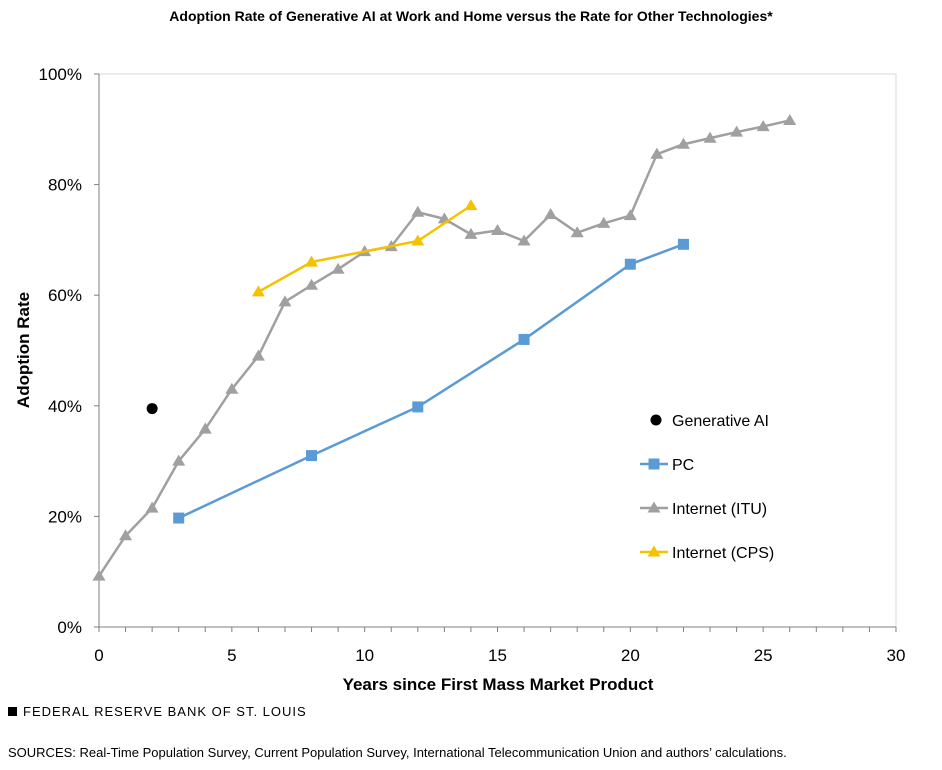 The image size is (942, 770). What do you see at coordinates (65, 295) in the screenshot?
I see `y-tick-label: 60%` at bounding box center [65, 295].